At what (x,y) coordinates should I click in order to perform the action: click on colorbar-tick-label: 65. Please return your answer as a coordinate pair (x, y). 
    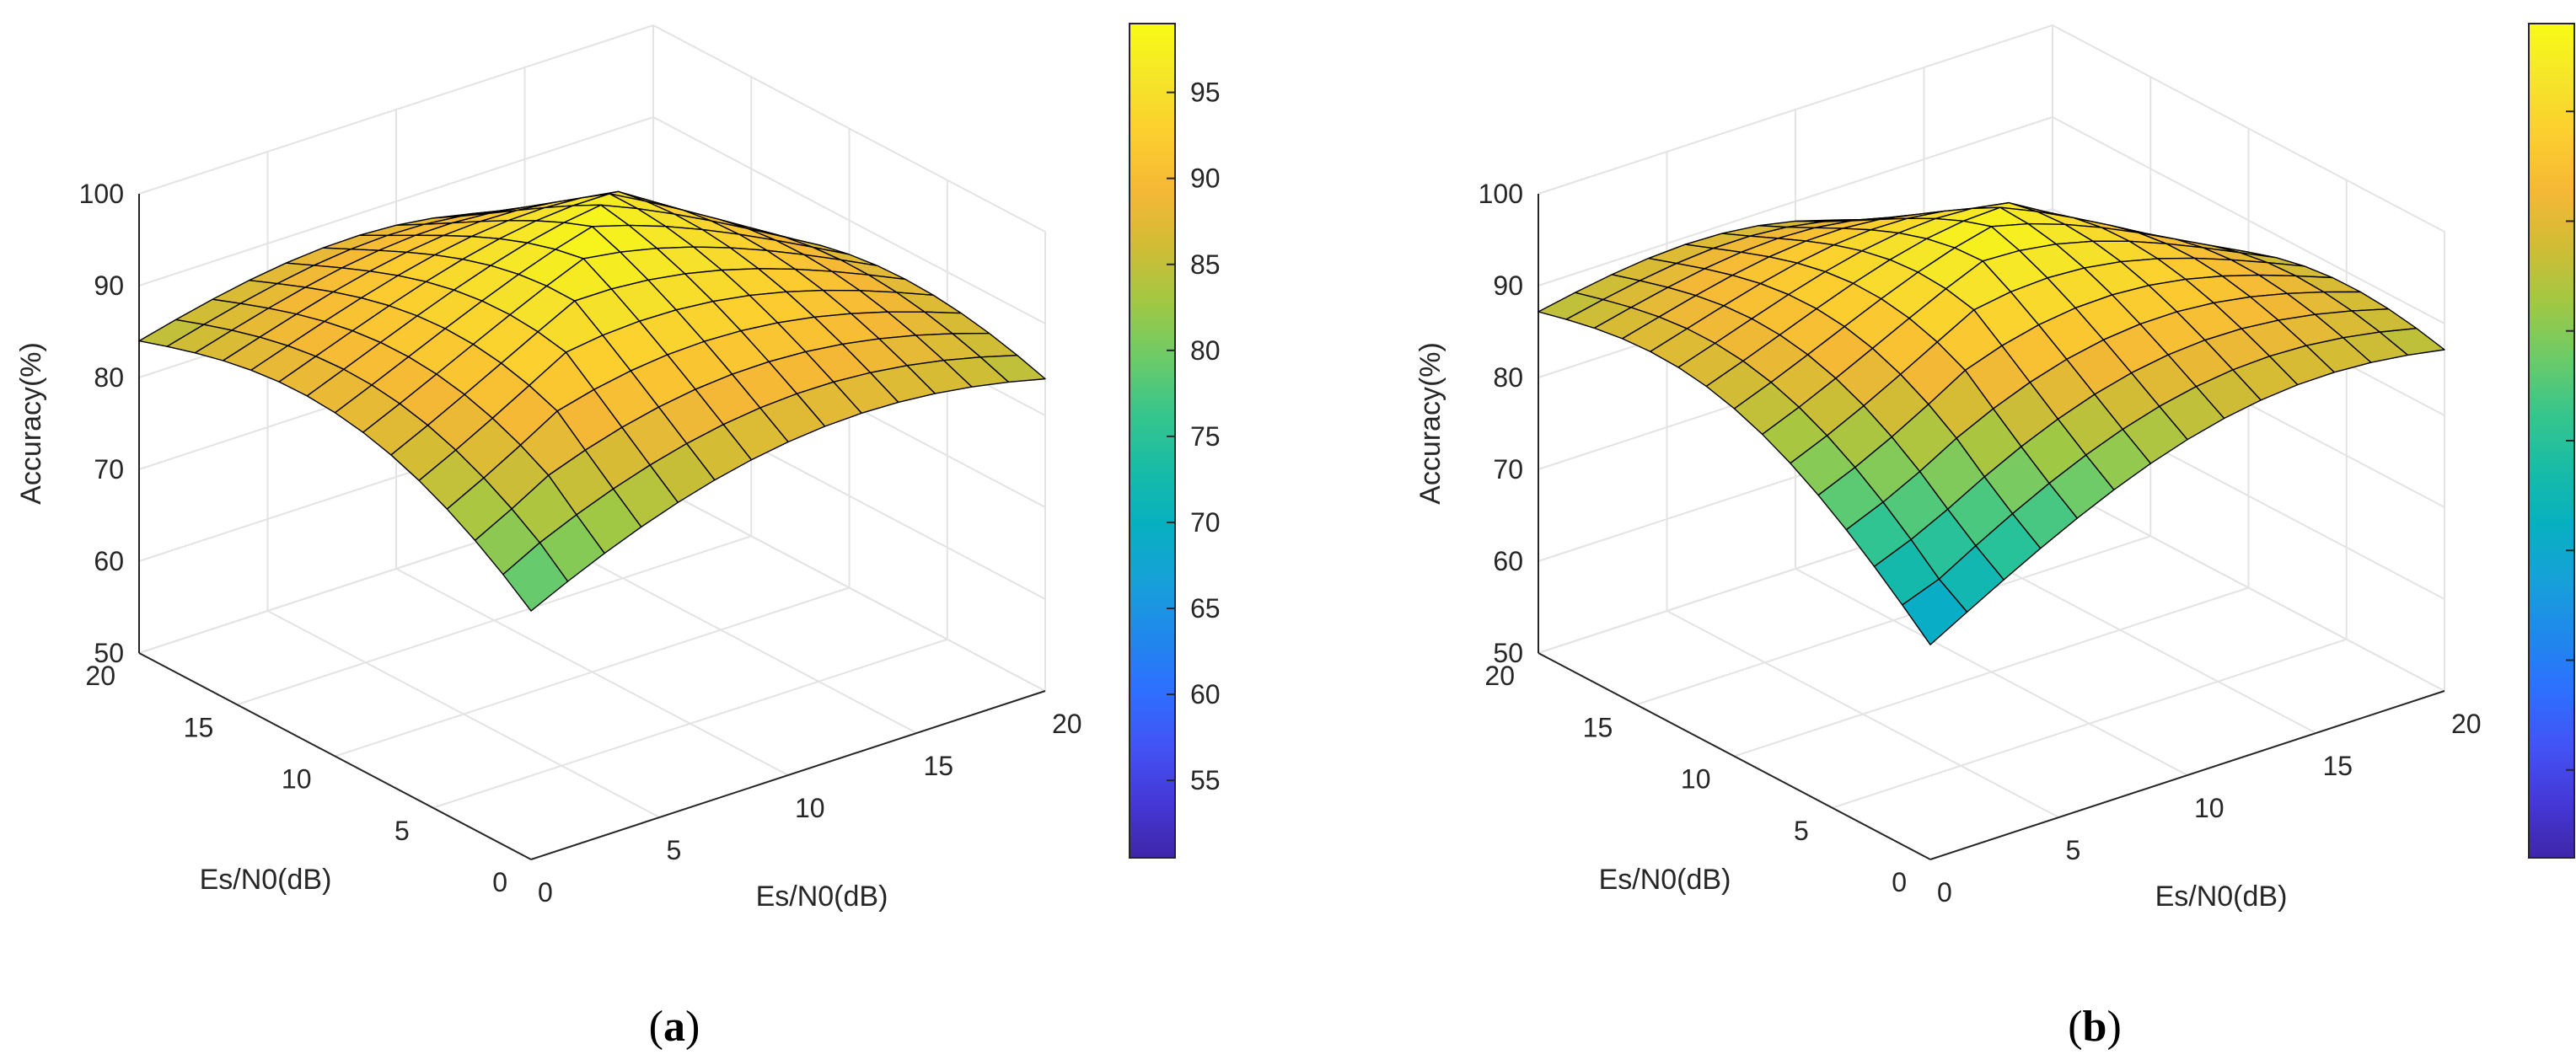
    Looking at the image, I should click on (1205, 608).